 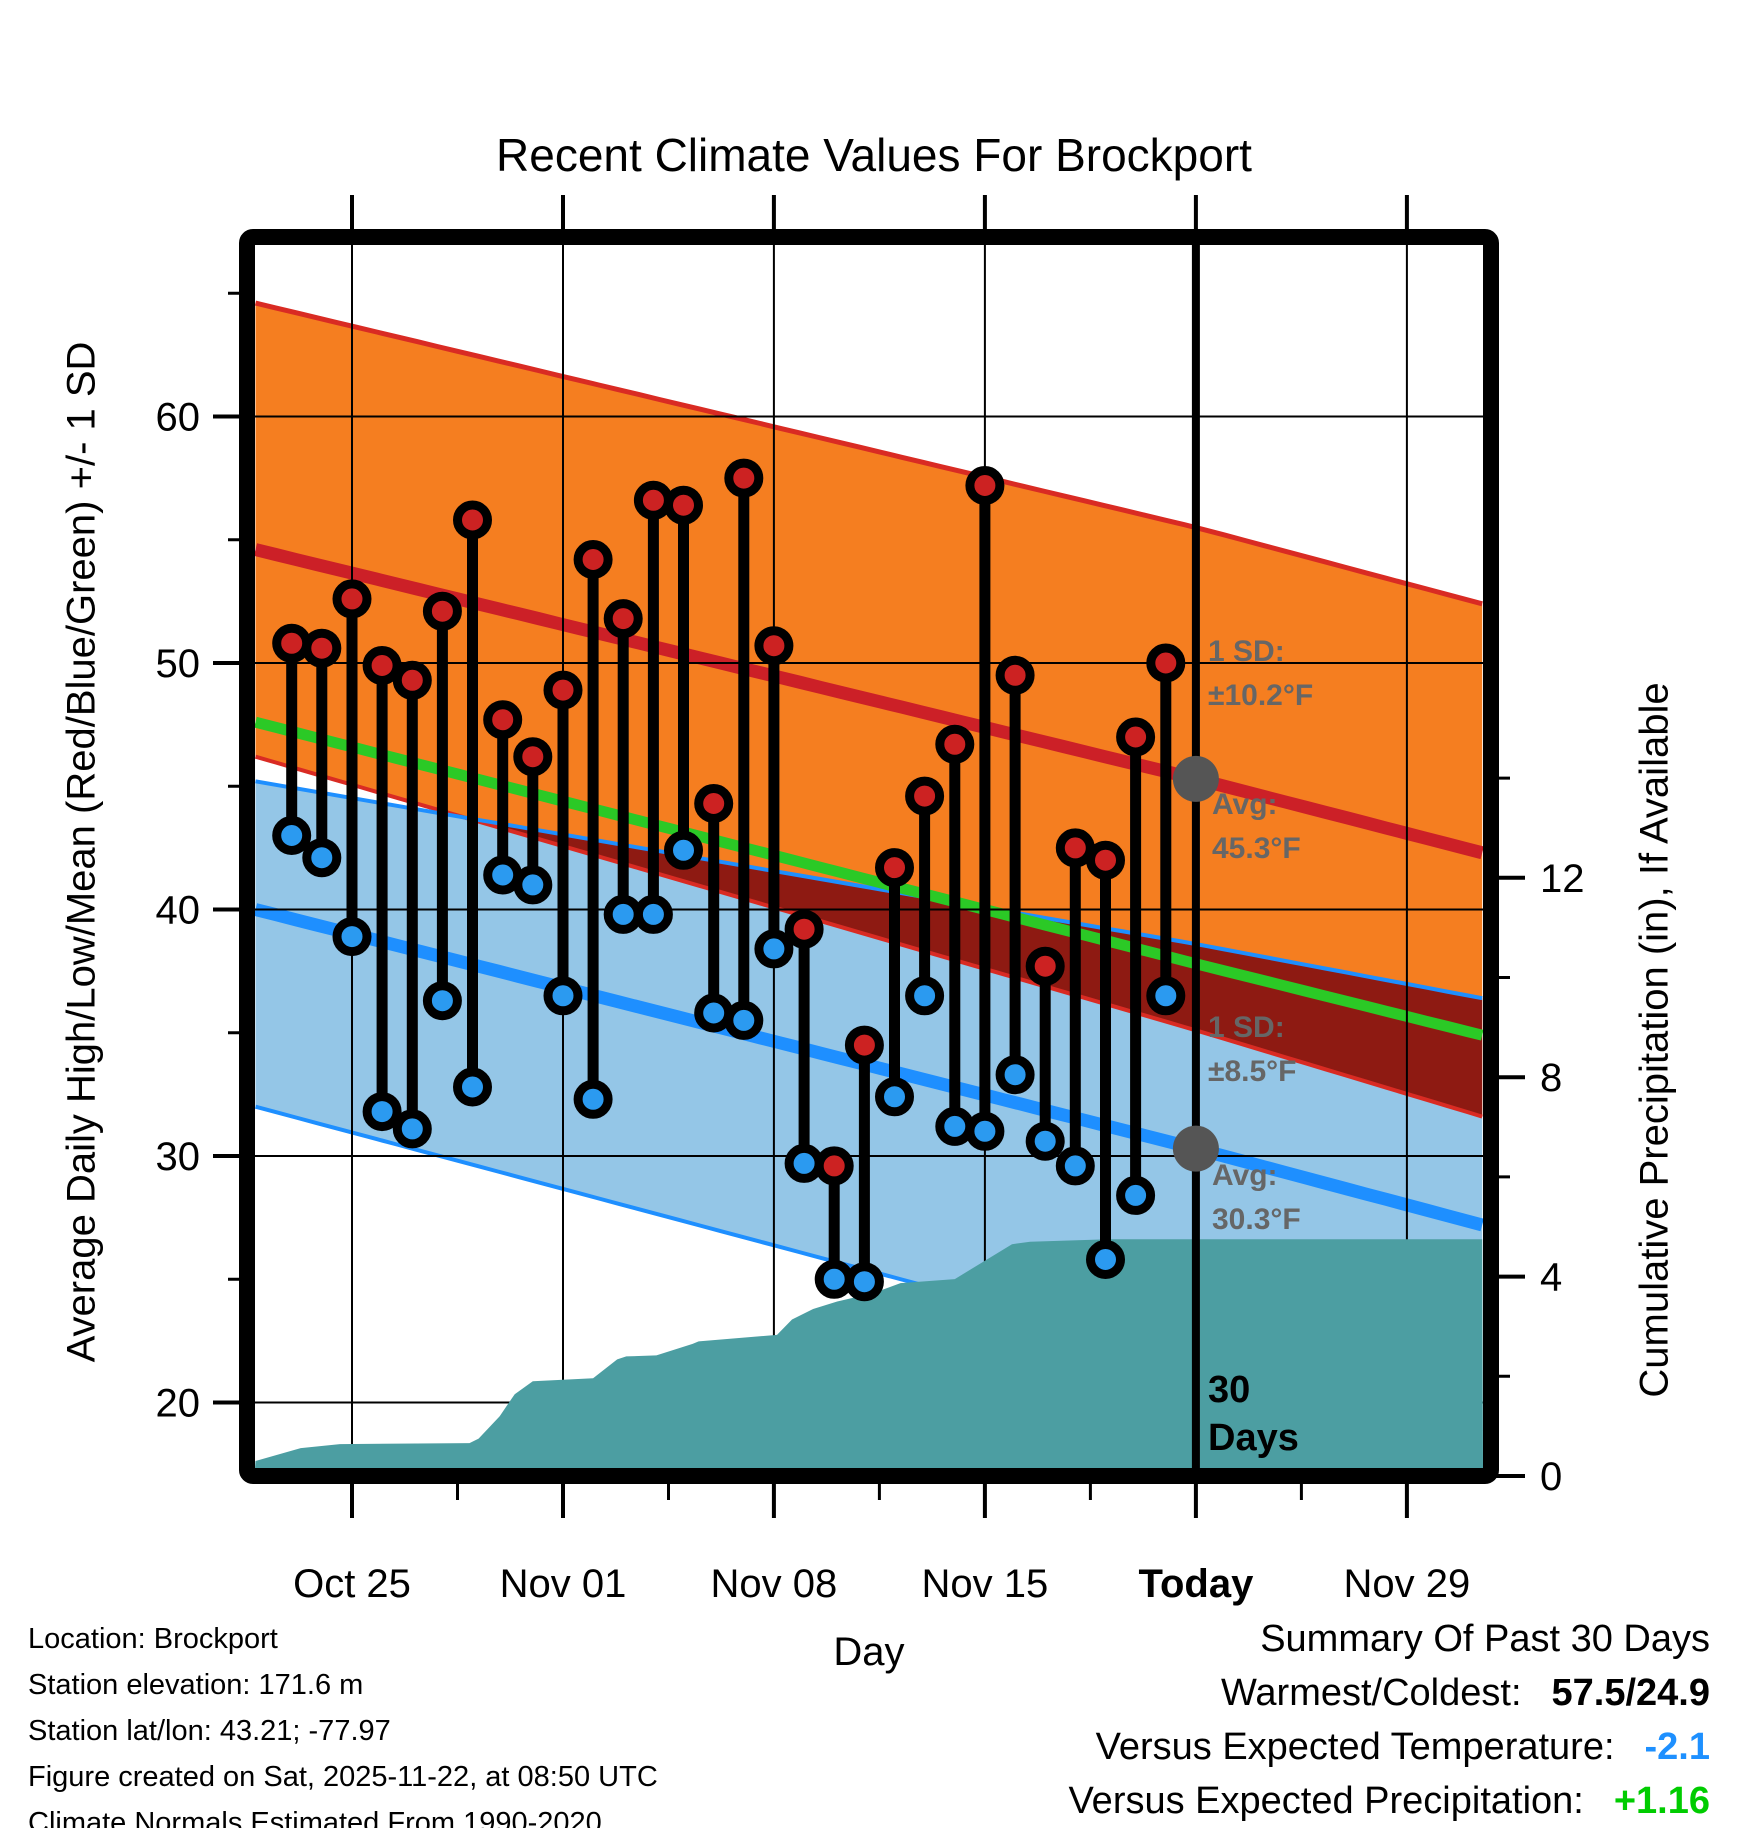 What do you see at coordinates (985, 1584) in the screenshot?
I see `svg-text: Nov 15` at bounding box center [985, 1584].